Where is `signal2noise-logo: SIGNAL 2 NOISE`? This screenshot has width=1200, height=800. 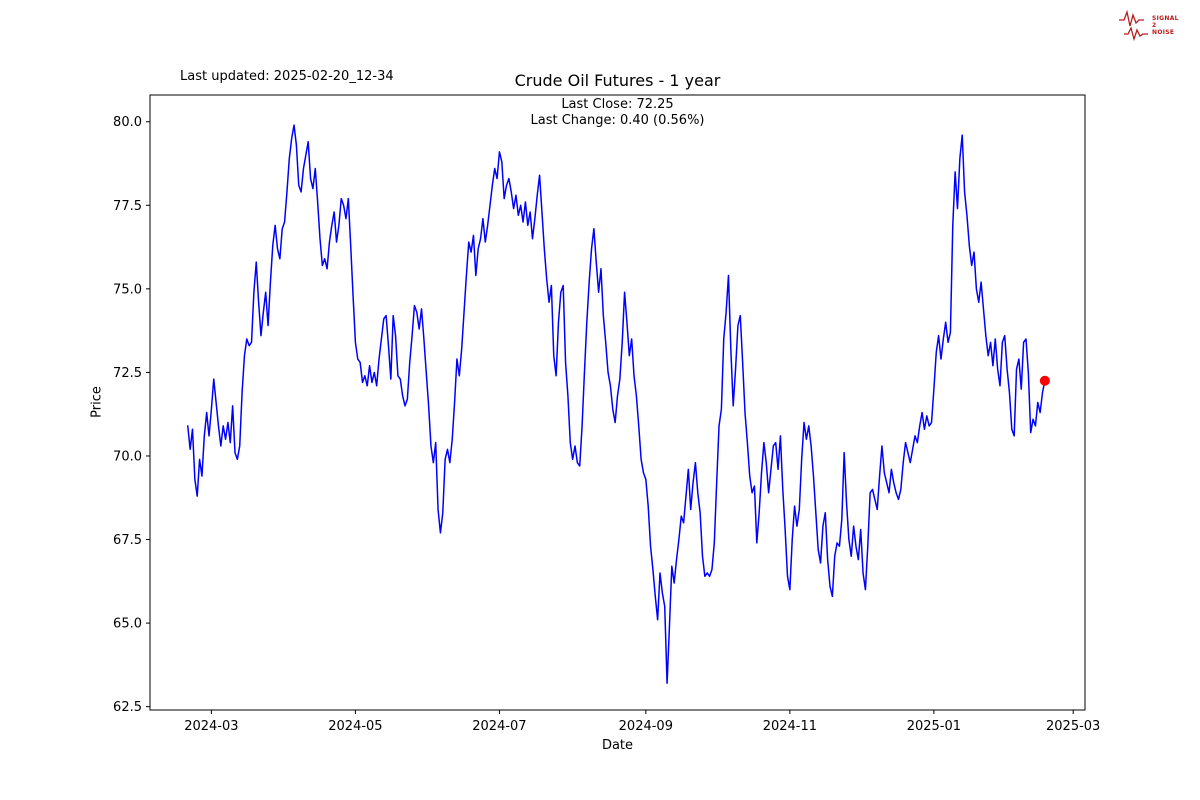
signal2noise-logo: SIGNAL 2 NOISE is located at coordinates (1153, 25).